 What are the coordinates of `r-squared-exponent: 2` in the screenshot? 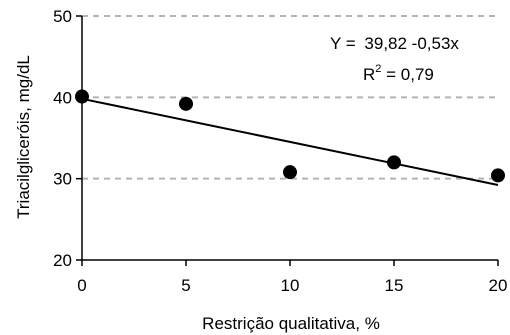 It's located at (378, 69).